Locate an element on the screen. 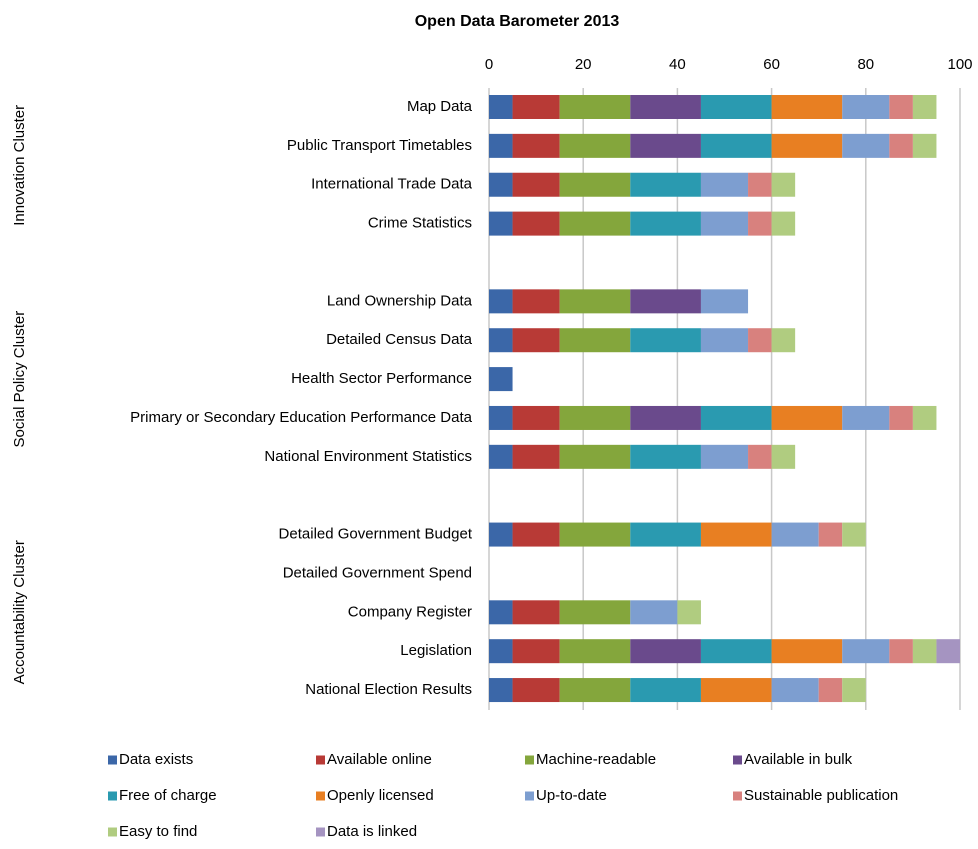 The height and width of the screenshot is (849, 978). y-tick-label: Public Transport Timetables is located at coordinates (379, 145).